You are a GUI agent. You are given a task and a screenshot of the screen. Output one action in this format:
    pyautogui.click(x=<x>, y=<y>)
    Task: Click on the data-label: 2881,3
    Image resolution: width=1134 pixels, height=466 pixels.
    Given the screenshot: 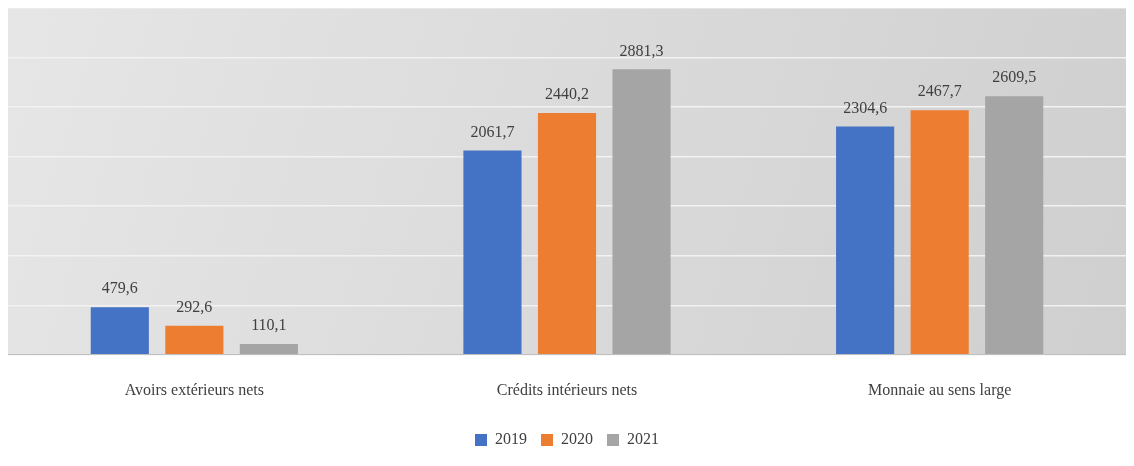 What is the action you would take?
    pyautogui.click(x=641, y=50)
    